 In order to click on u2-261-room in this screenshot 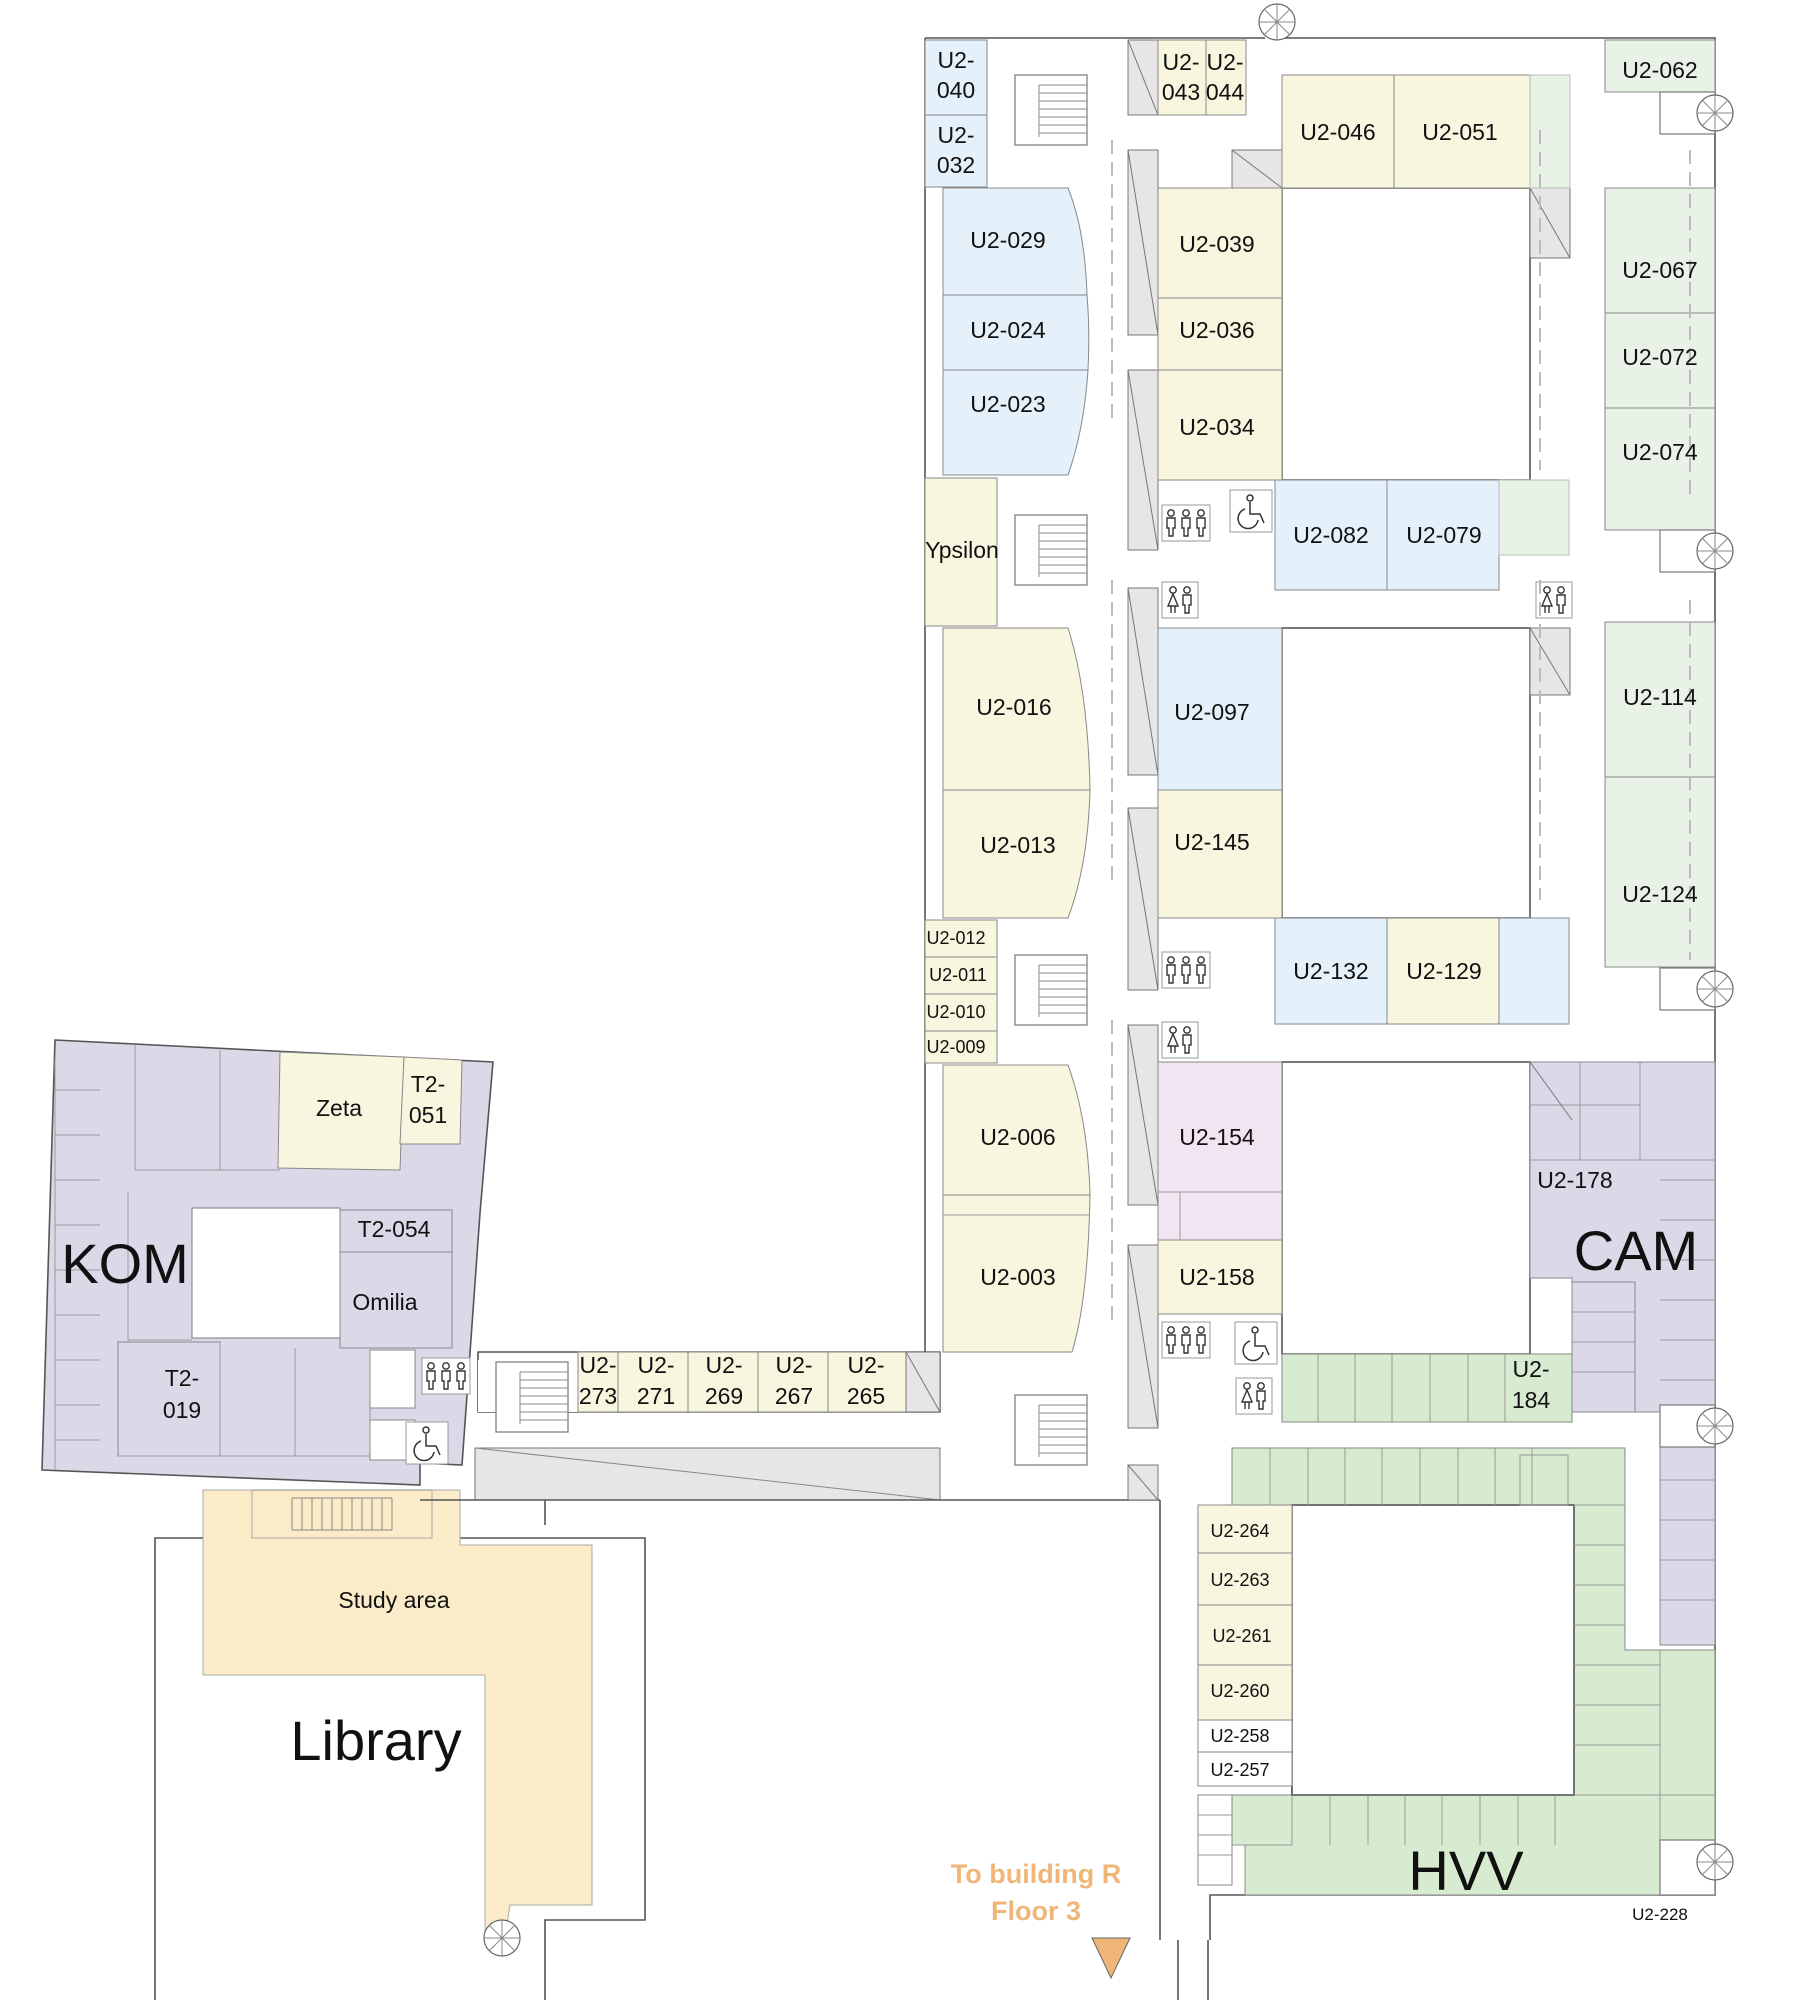, I will do `click(1245, 1635)`.